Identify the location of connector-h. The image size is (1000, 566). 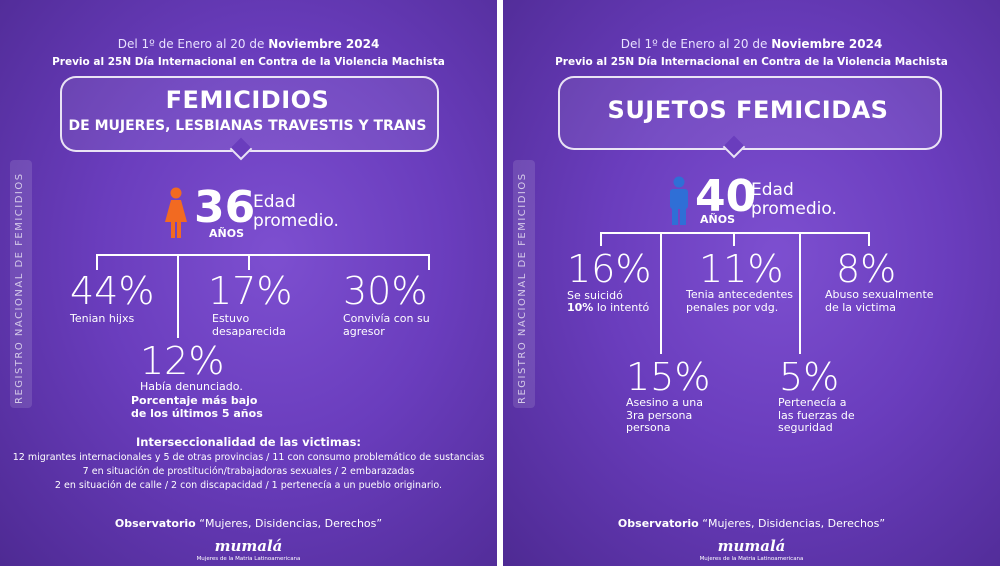
(262, 255).